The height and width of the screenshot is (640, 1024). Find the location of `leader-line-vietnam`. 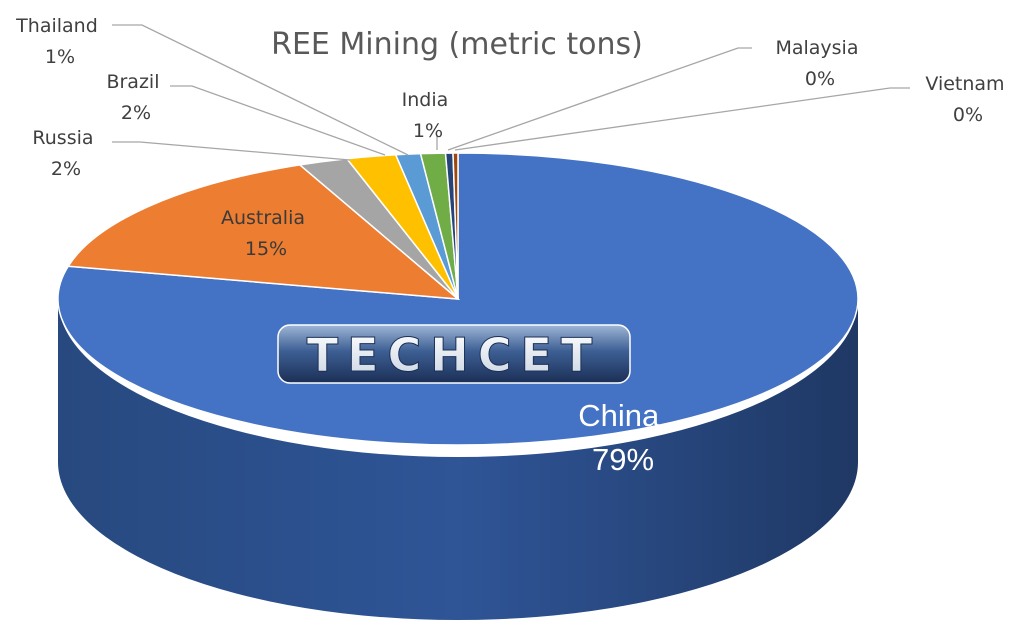

leader-line-vietnam is located at coordinates (682, 119).